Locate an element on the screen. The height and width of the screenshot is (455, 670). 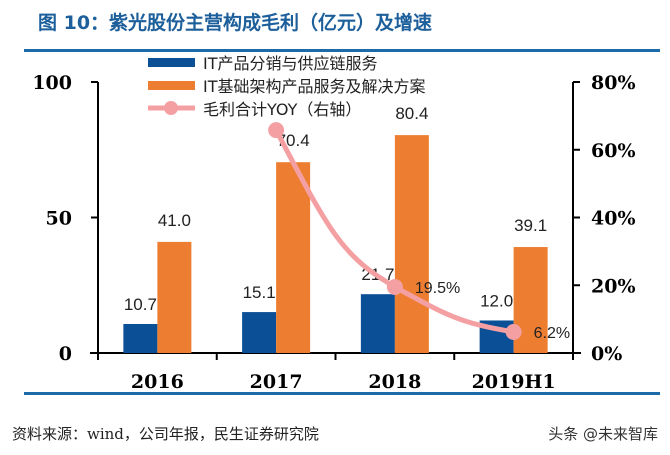
y-tick-label: 100 is located at coordinates (52, 83).